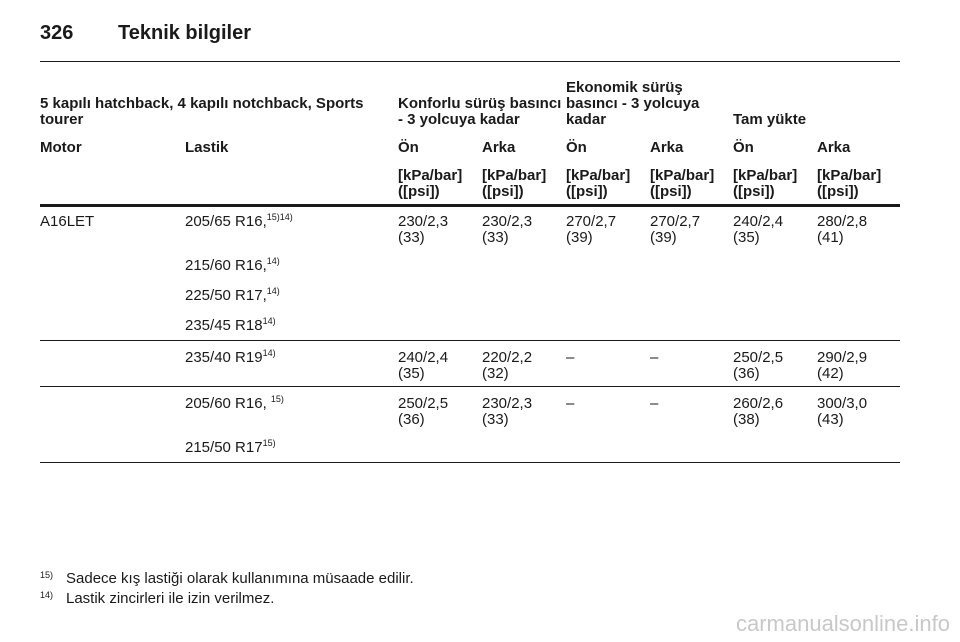 The width and height of the screenshot is (960, 642). I want to click on pressure-value: 290/2,9, so click(842, 357).